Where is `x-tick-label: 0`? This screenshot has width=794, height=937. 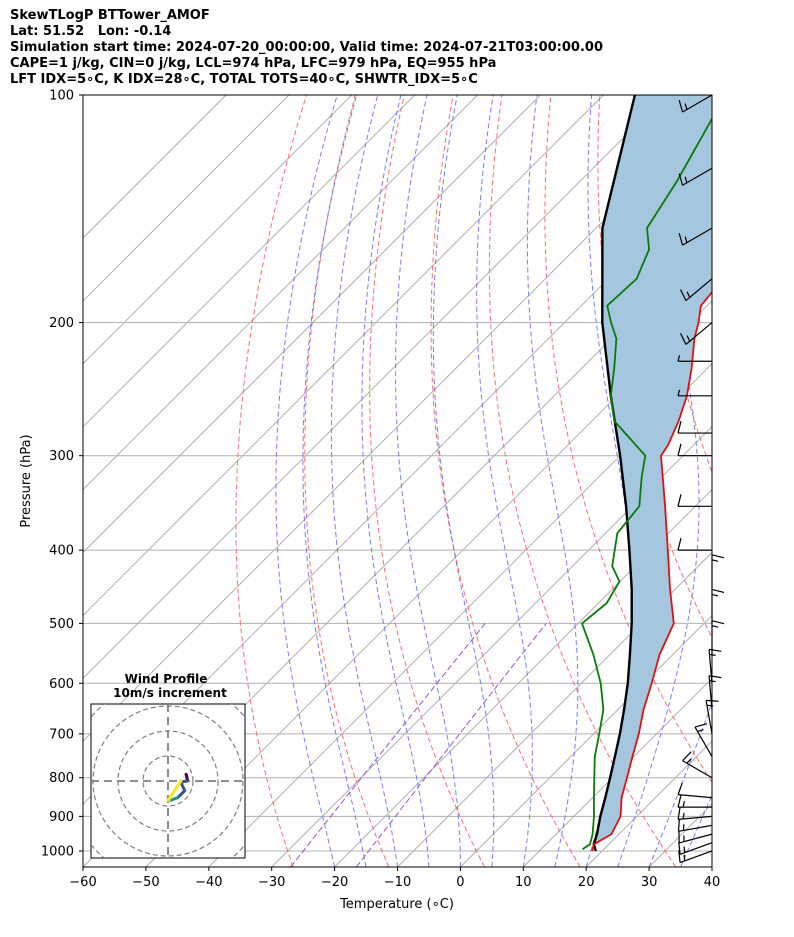
x-tick-label: 0 is located at coordinates (460, 882).